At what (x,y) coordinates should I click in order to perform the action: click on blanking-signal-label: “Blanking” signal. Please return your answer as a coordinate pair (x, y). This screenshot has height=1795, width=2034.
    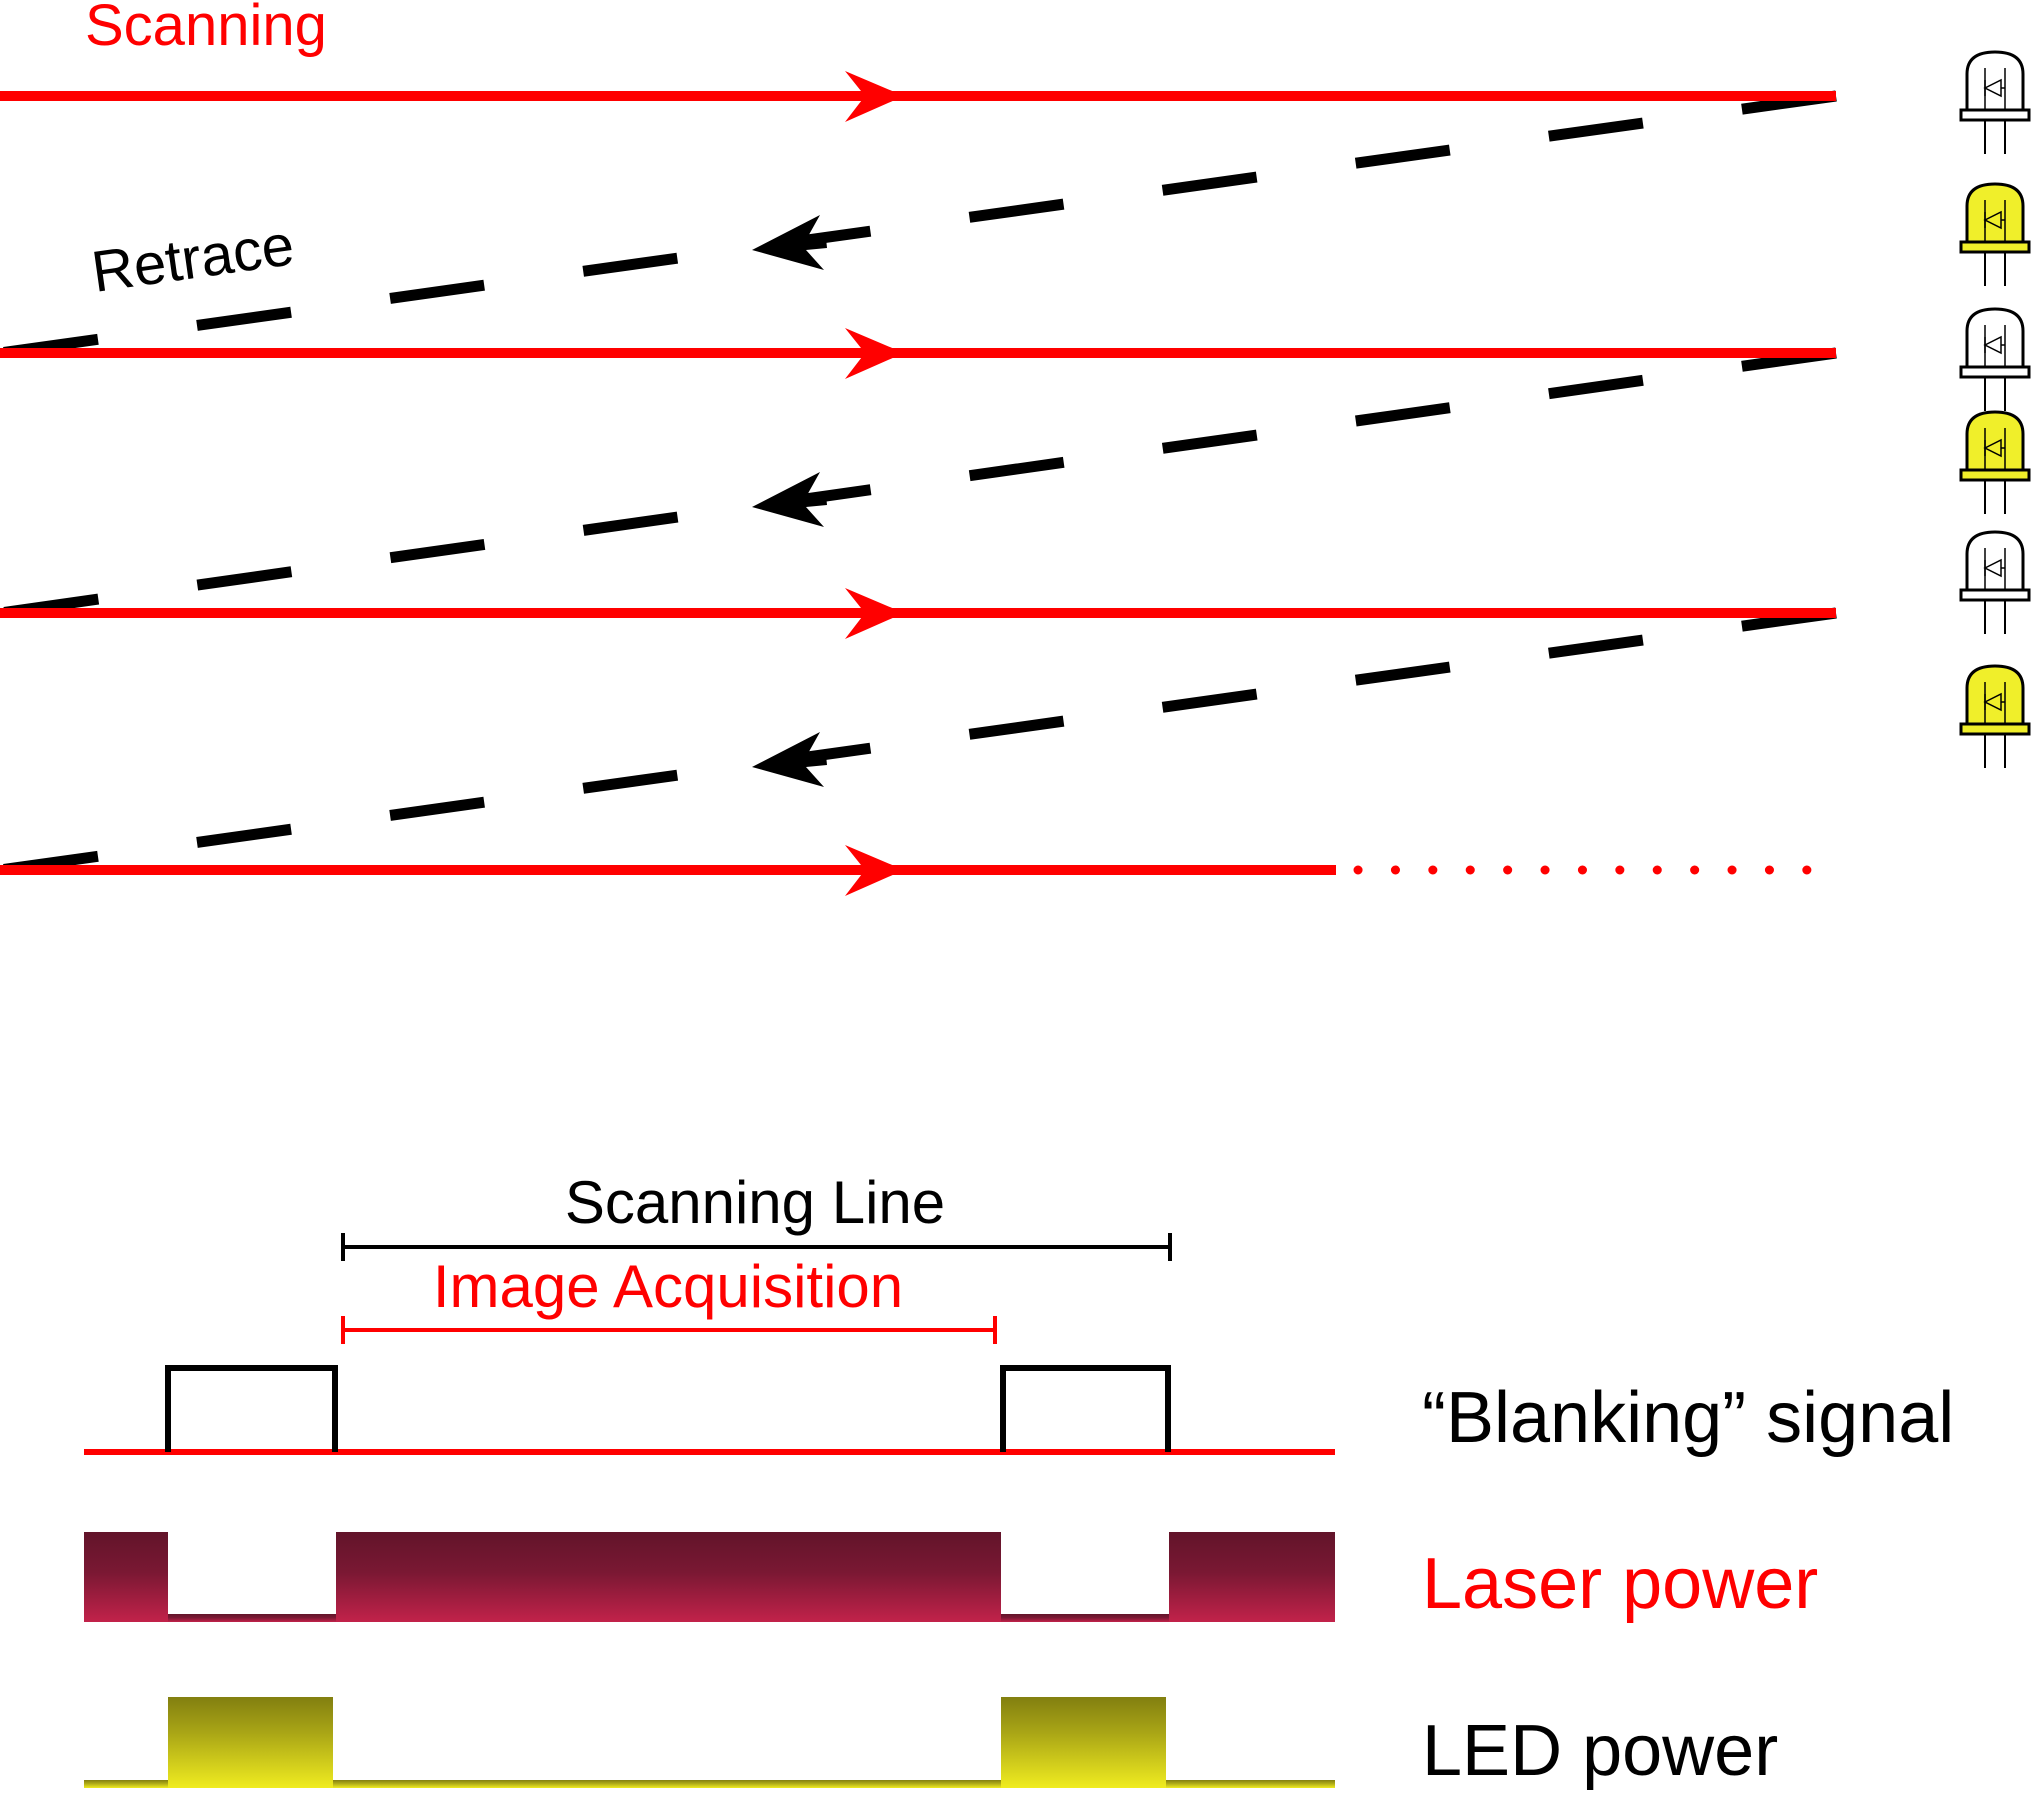
    Looking at the image, I should click on (1688, 1418).